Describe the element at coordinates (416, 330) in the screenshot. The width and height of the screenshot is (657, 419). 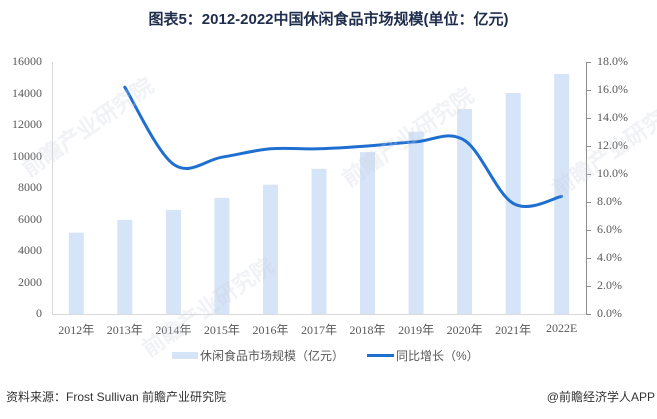
I see `x-axis-tick: 2019年` at that location.